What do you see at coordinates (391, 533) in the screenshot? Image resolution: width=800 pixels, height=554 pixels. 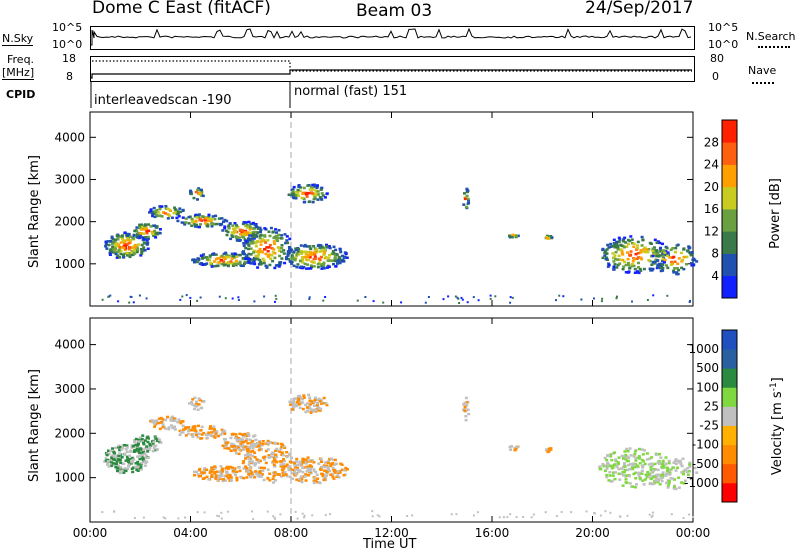 I see `time-tick-label: 12:00` at bounding box center [391, 533].